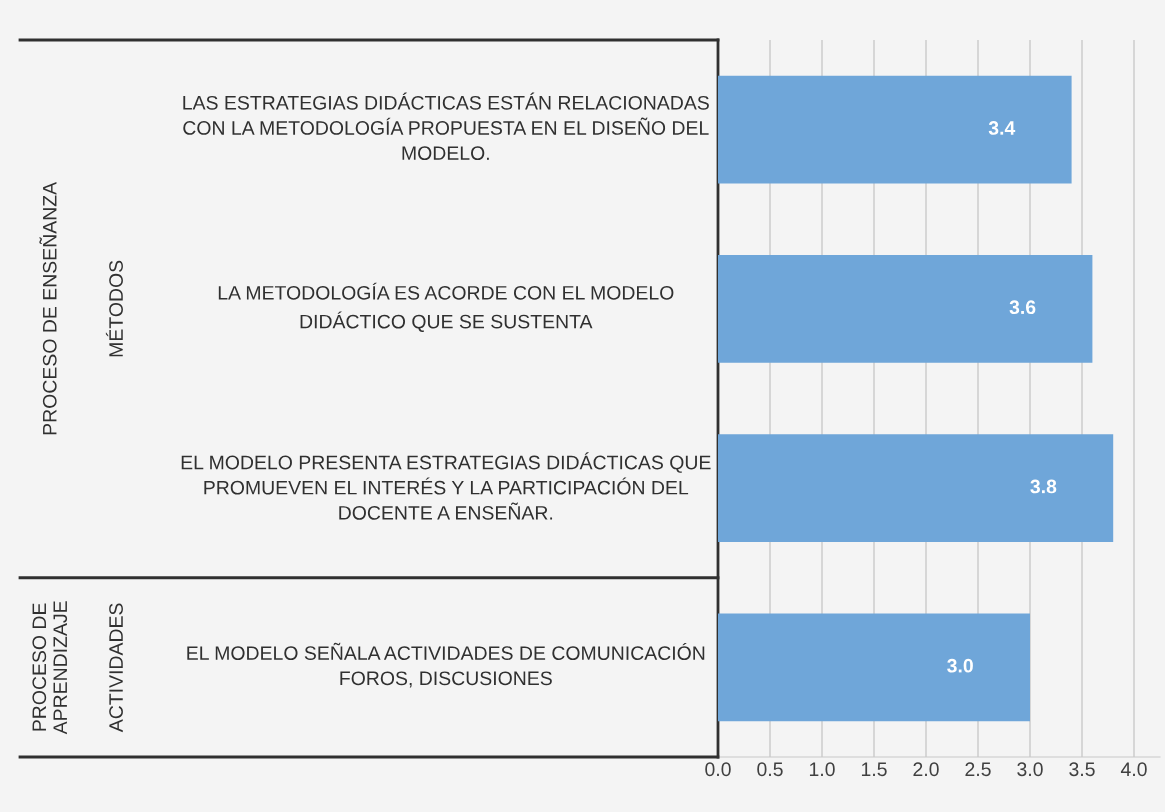 The width and height of the screenshot is (1165, 812). Describe the element at coordinates (1002, 128) in the screenshot. I see `data-label: 3.4` at that location.